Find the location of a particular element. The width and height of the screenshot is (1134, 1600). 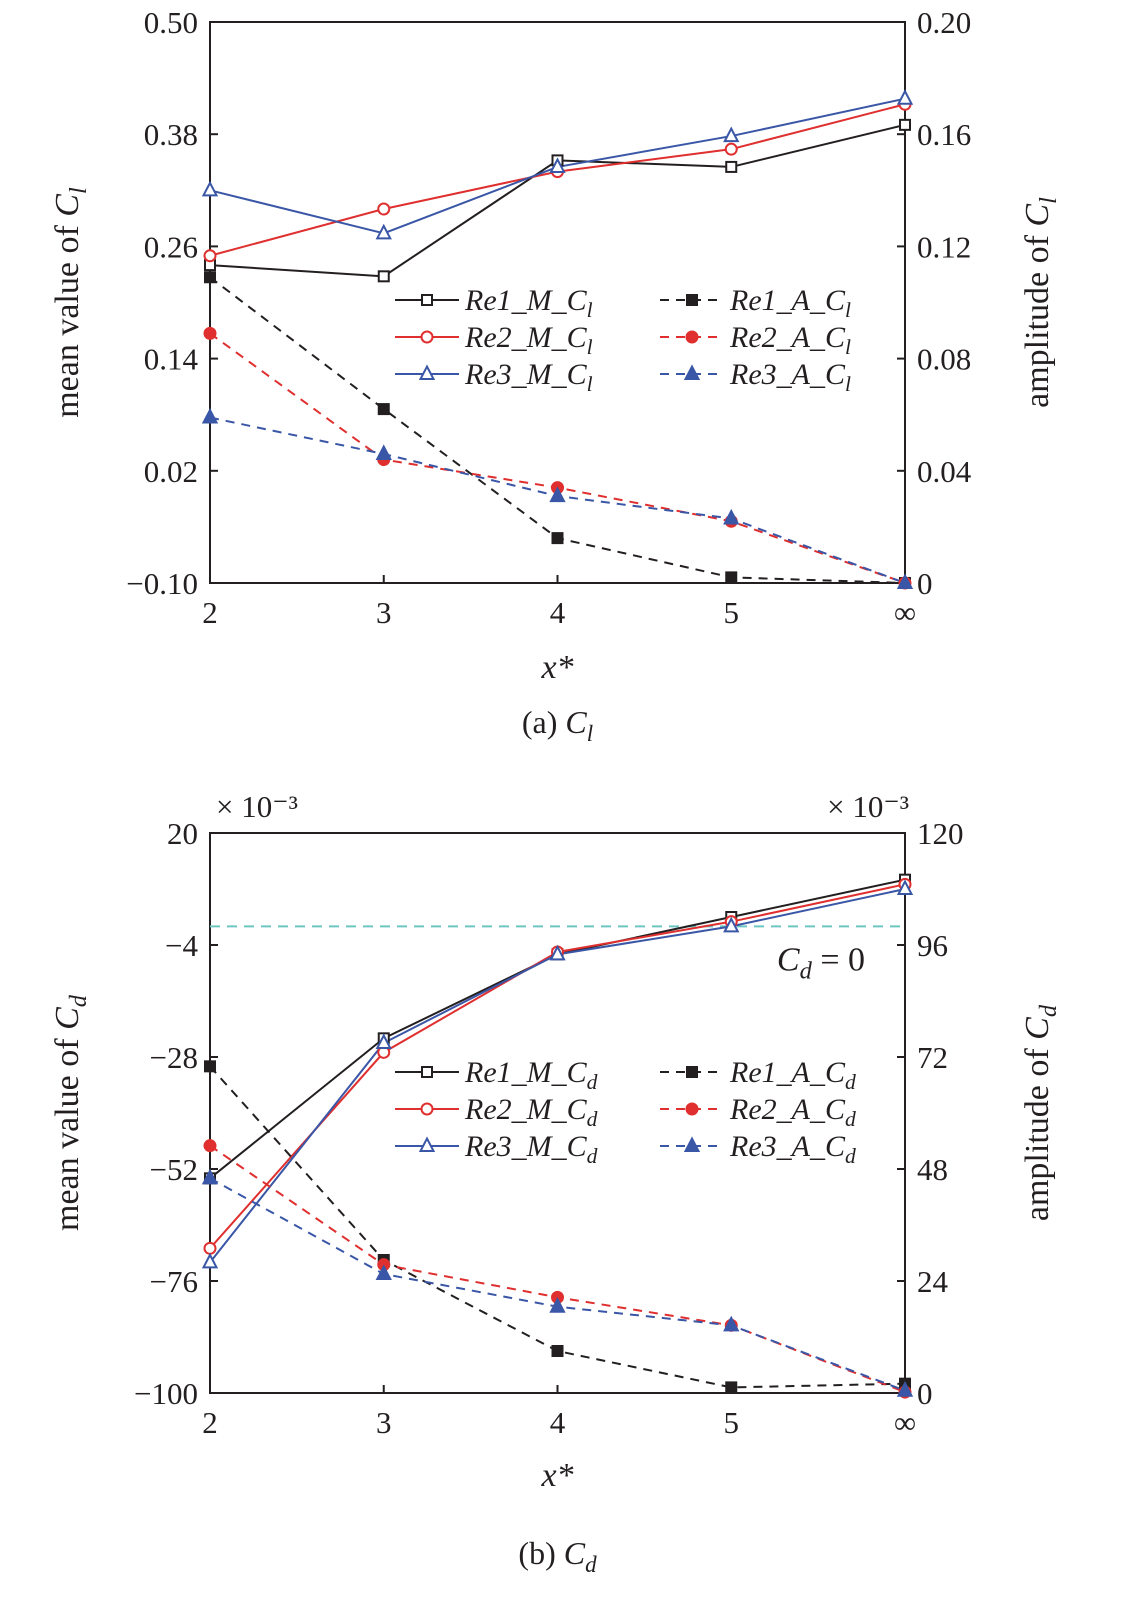

figure-caption-text: (a) is located at coordinates (544, 722).